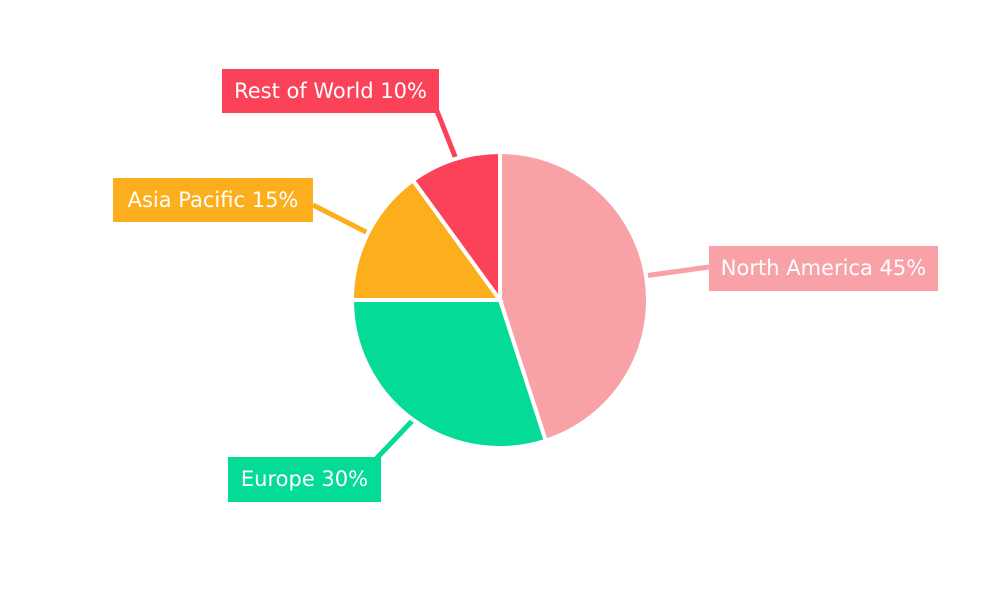 The height and width of the screenshot is (600, 1000). I want to click on slice-label-north-america: North America 45%, so click(823, 268).